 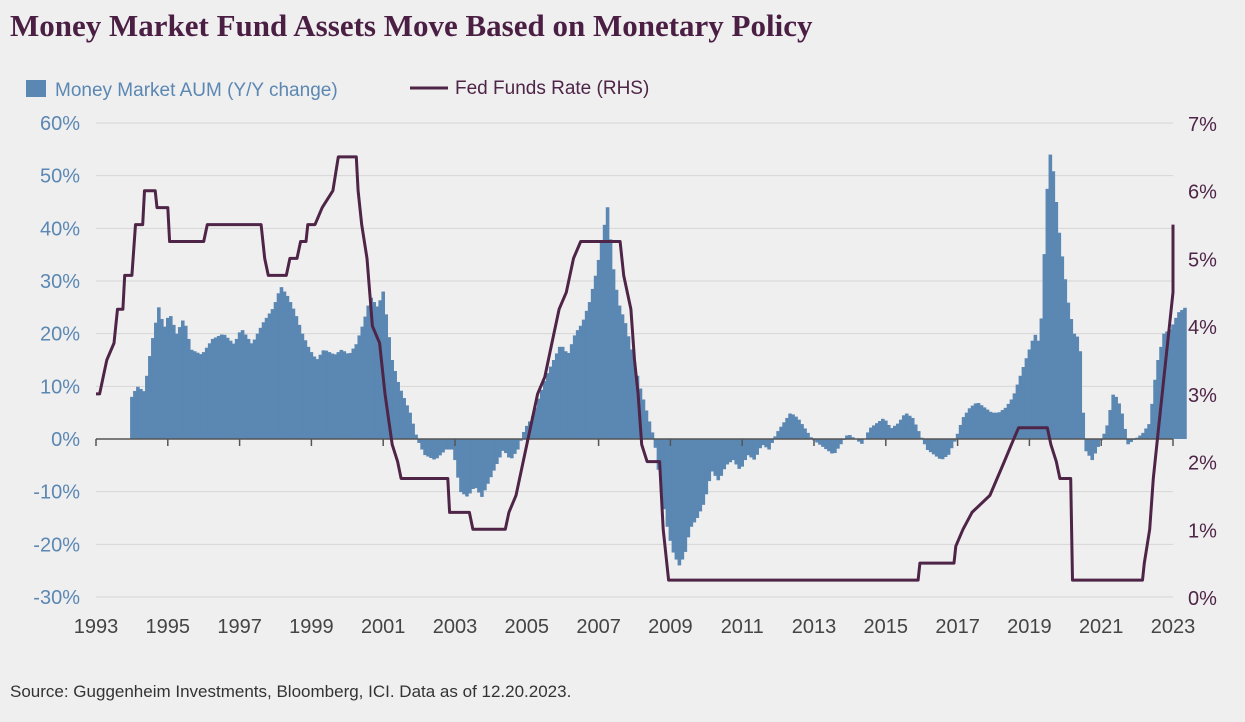 I want to click on zero-axis, so click(x=634, y=442).